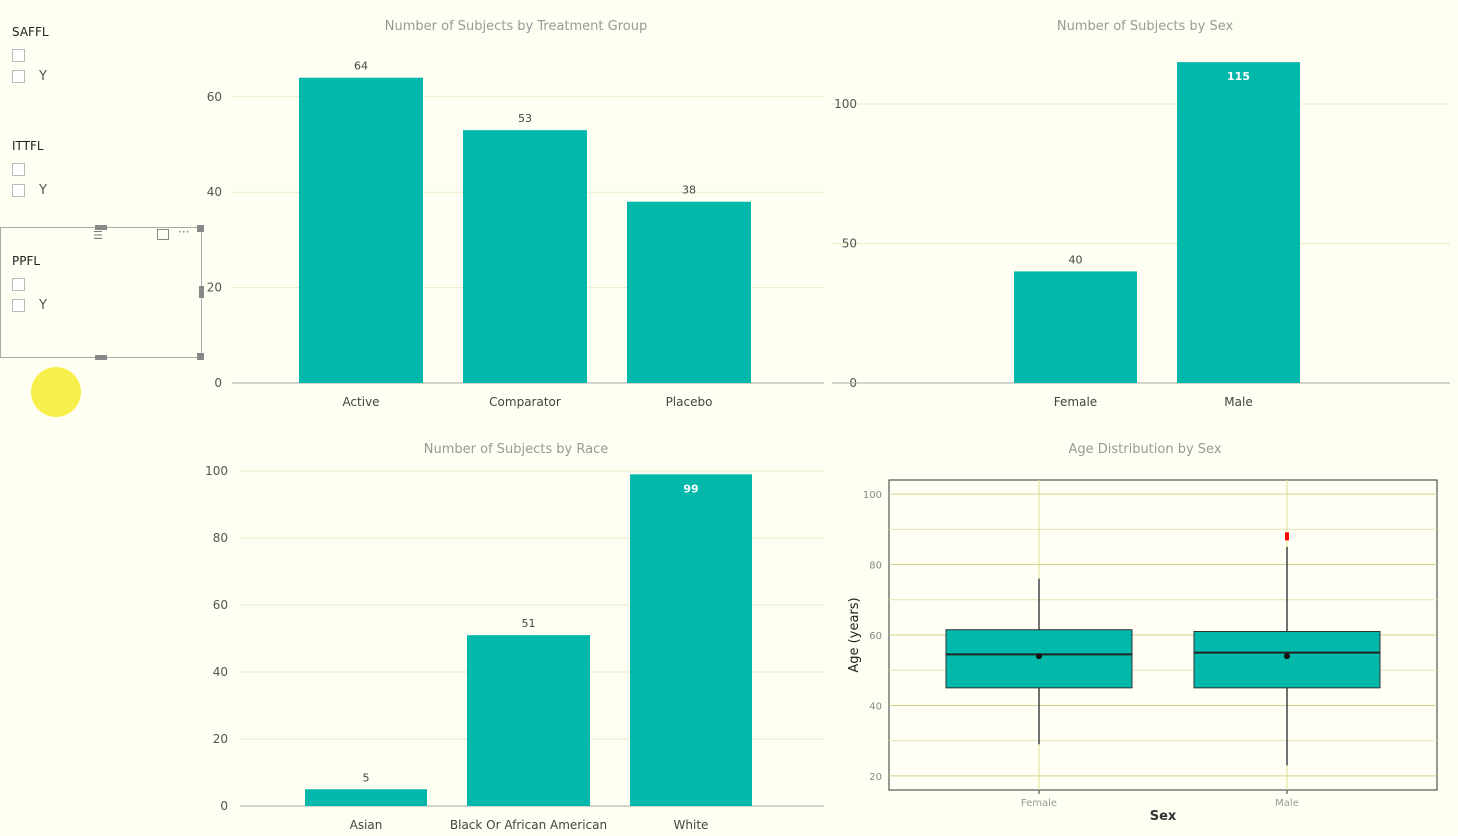 Image resolution: width=1458 pixels, height=836 pixels. Describe the element at coordinates (56, 392) in the screenshot. I see `cursor-highlight` at that location.